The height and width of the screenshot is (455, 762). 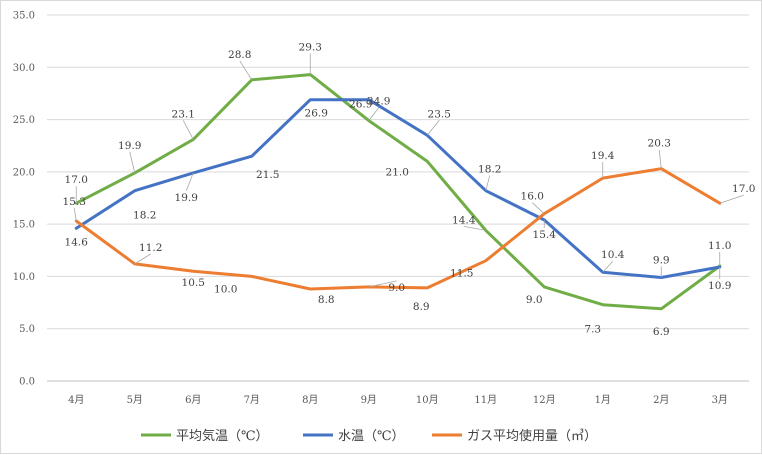 What do you see at coordinates (603, 400) in the screenshot?
I see `x-tick-label: 1月` at bounding box center [603, 400].